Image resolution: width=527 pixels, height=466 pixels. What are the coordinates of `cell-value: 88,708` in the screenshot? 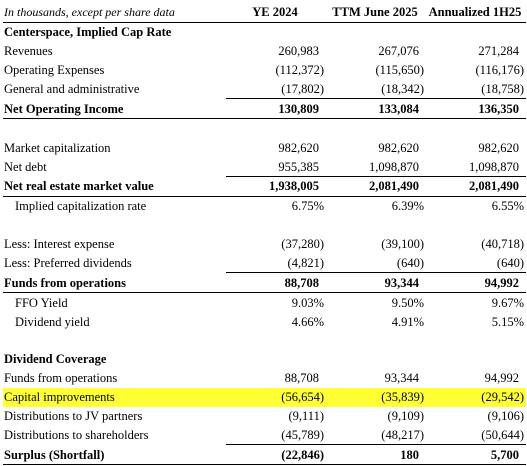 It's located at (276, 283).